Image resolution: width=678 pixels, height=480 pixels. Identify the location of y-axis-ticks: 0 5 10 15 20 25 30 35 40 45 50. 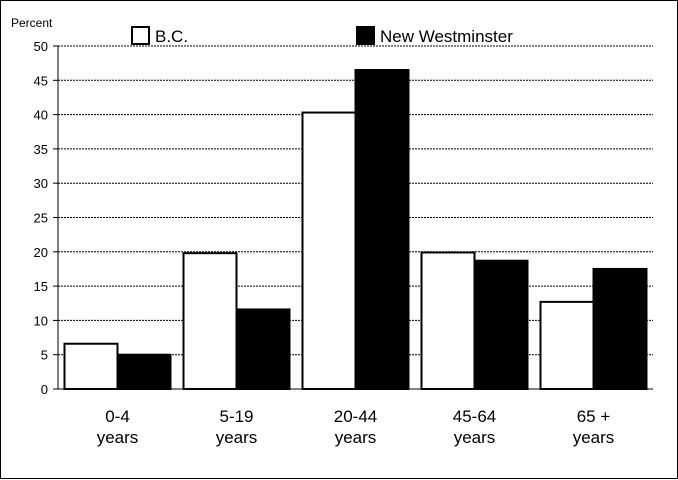
(46, 218).